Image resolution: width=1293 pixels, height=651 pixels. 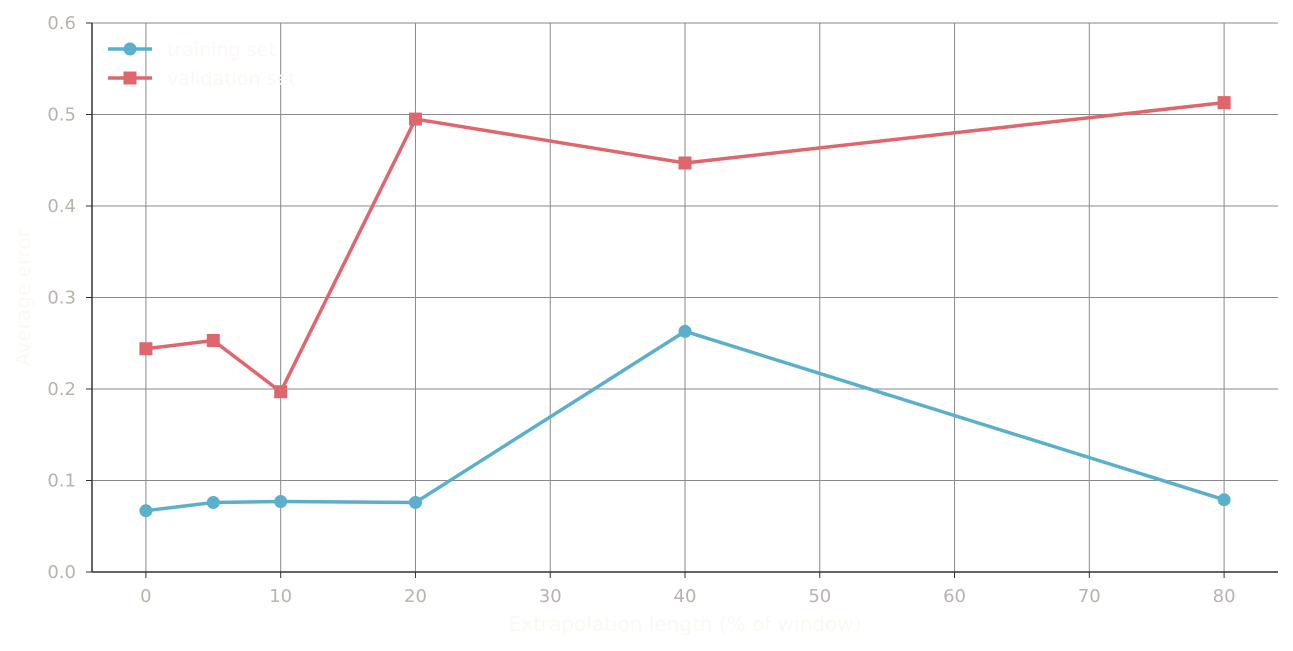 I want to click on x-tick-label: 40, so click(x=685, y=596).